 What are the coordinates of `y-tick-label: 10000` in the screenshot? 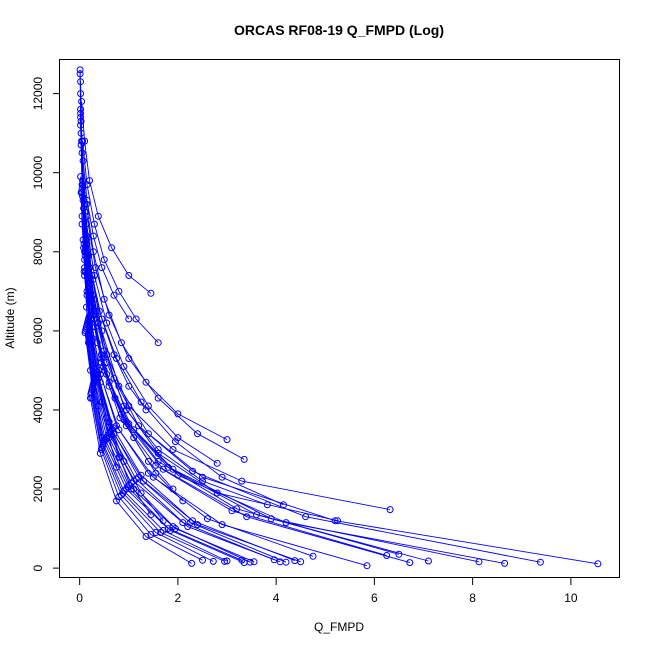 It's located at (38, 173).